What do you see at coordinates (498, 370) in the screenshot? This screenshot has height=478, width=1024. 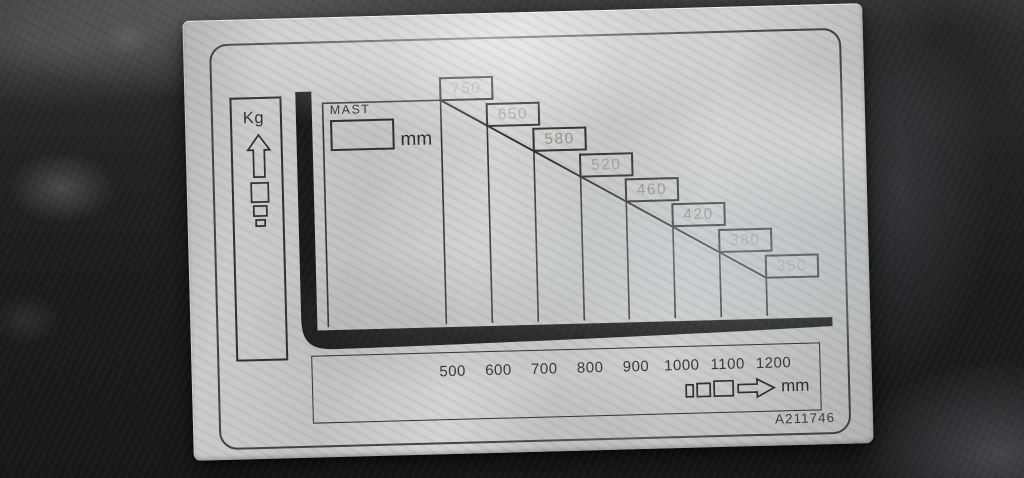 I see `load-center-tick: 600` at bounding box center [498, 370].